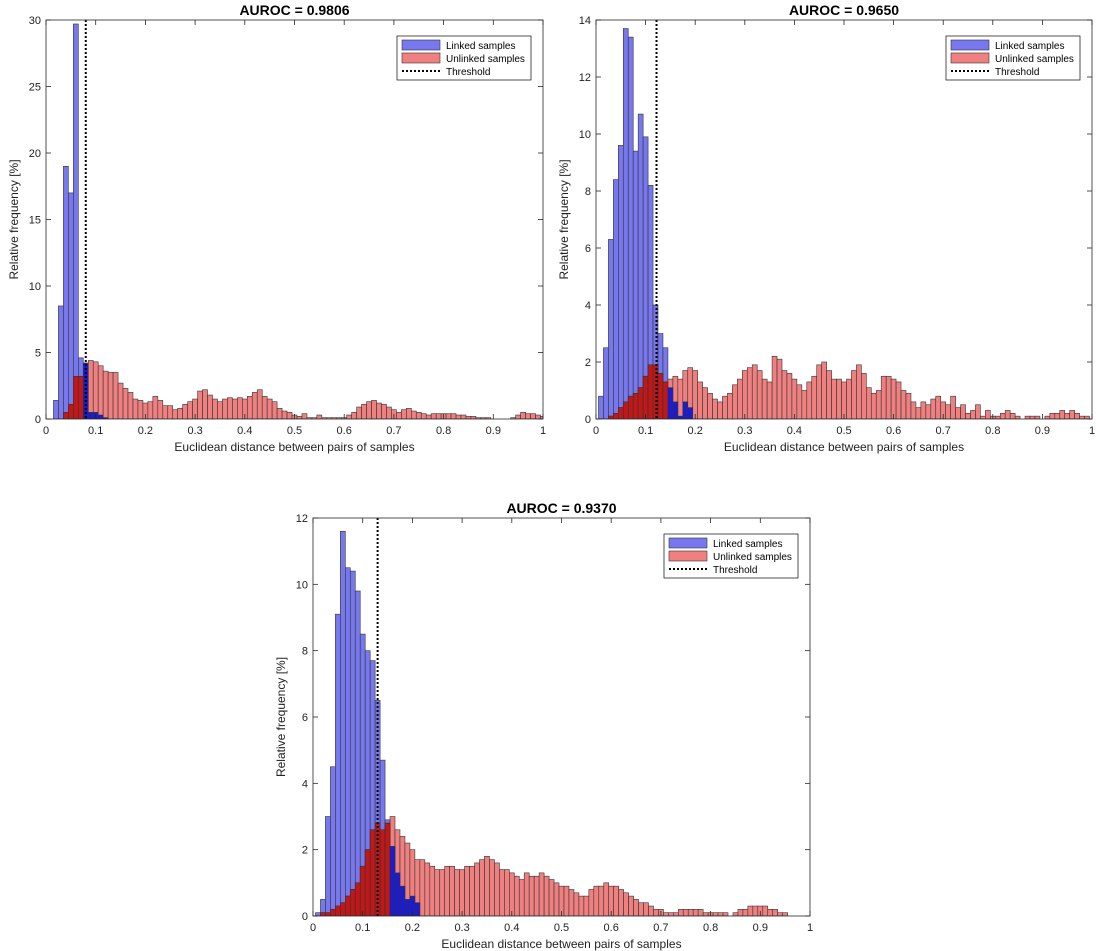  I want to click on legend-label: Linked samples, so click(480, 46).